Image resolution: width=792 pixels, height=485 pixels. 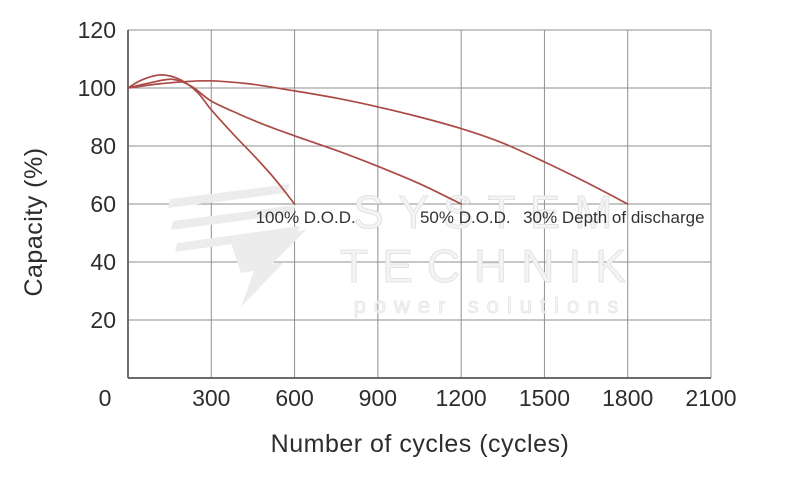 I want to click on watermark-text-line1: SYSTEM, so click(x=489, y=212).